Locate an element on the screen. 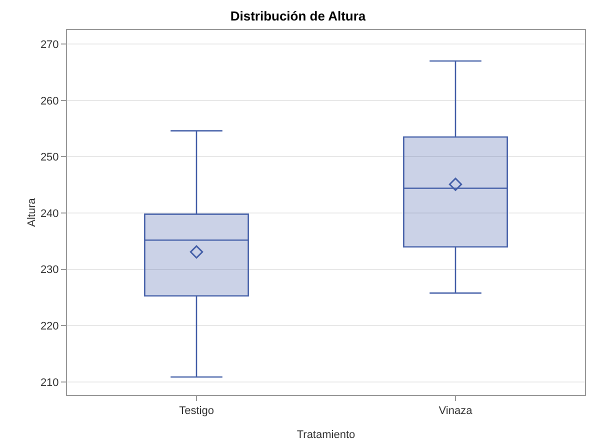 This screenshot has height=448, width=596. y-tick-label: 270 is located at coordinates (49, 44).